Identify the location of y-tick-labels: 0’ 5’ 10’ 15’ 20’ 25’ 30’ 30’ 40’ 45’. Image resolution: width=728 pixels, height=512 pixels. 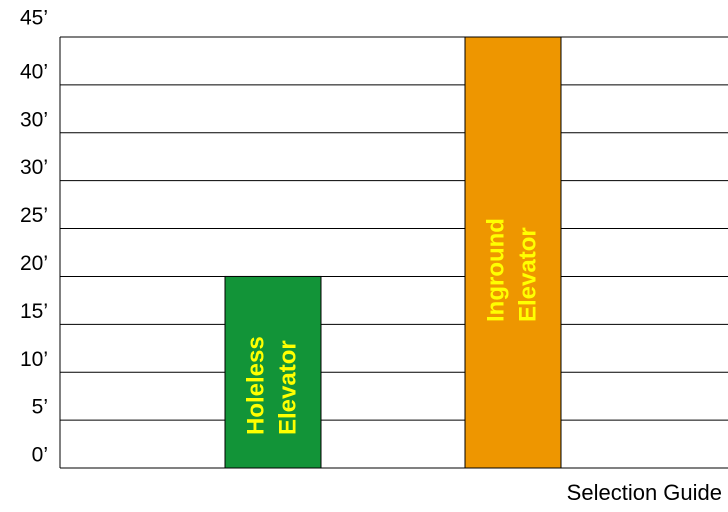
(34, 237).